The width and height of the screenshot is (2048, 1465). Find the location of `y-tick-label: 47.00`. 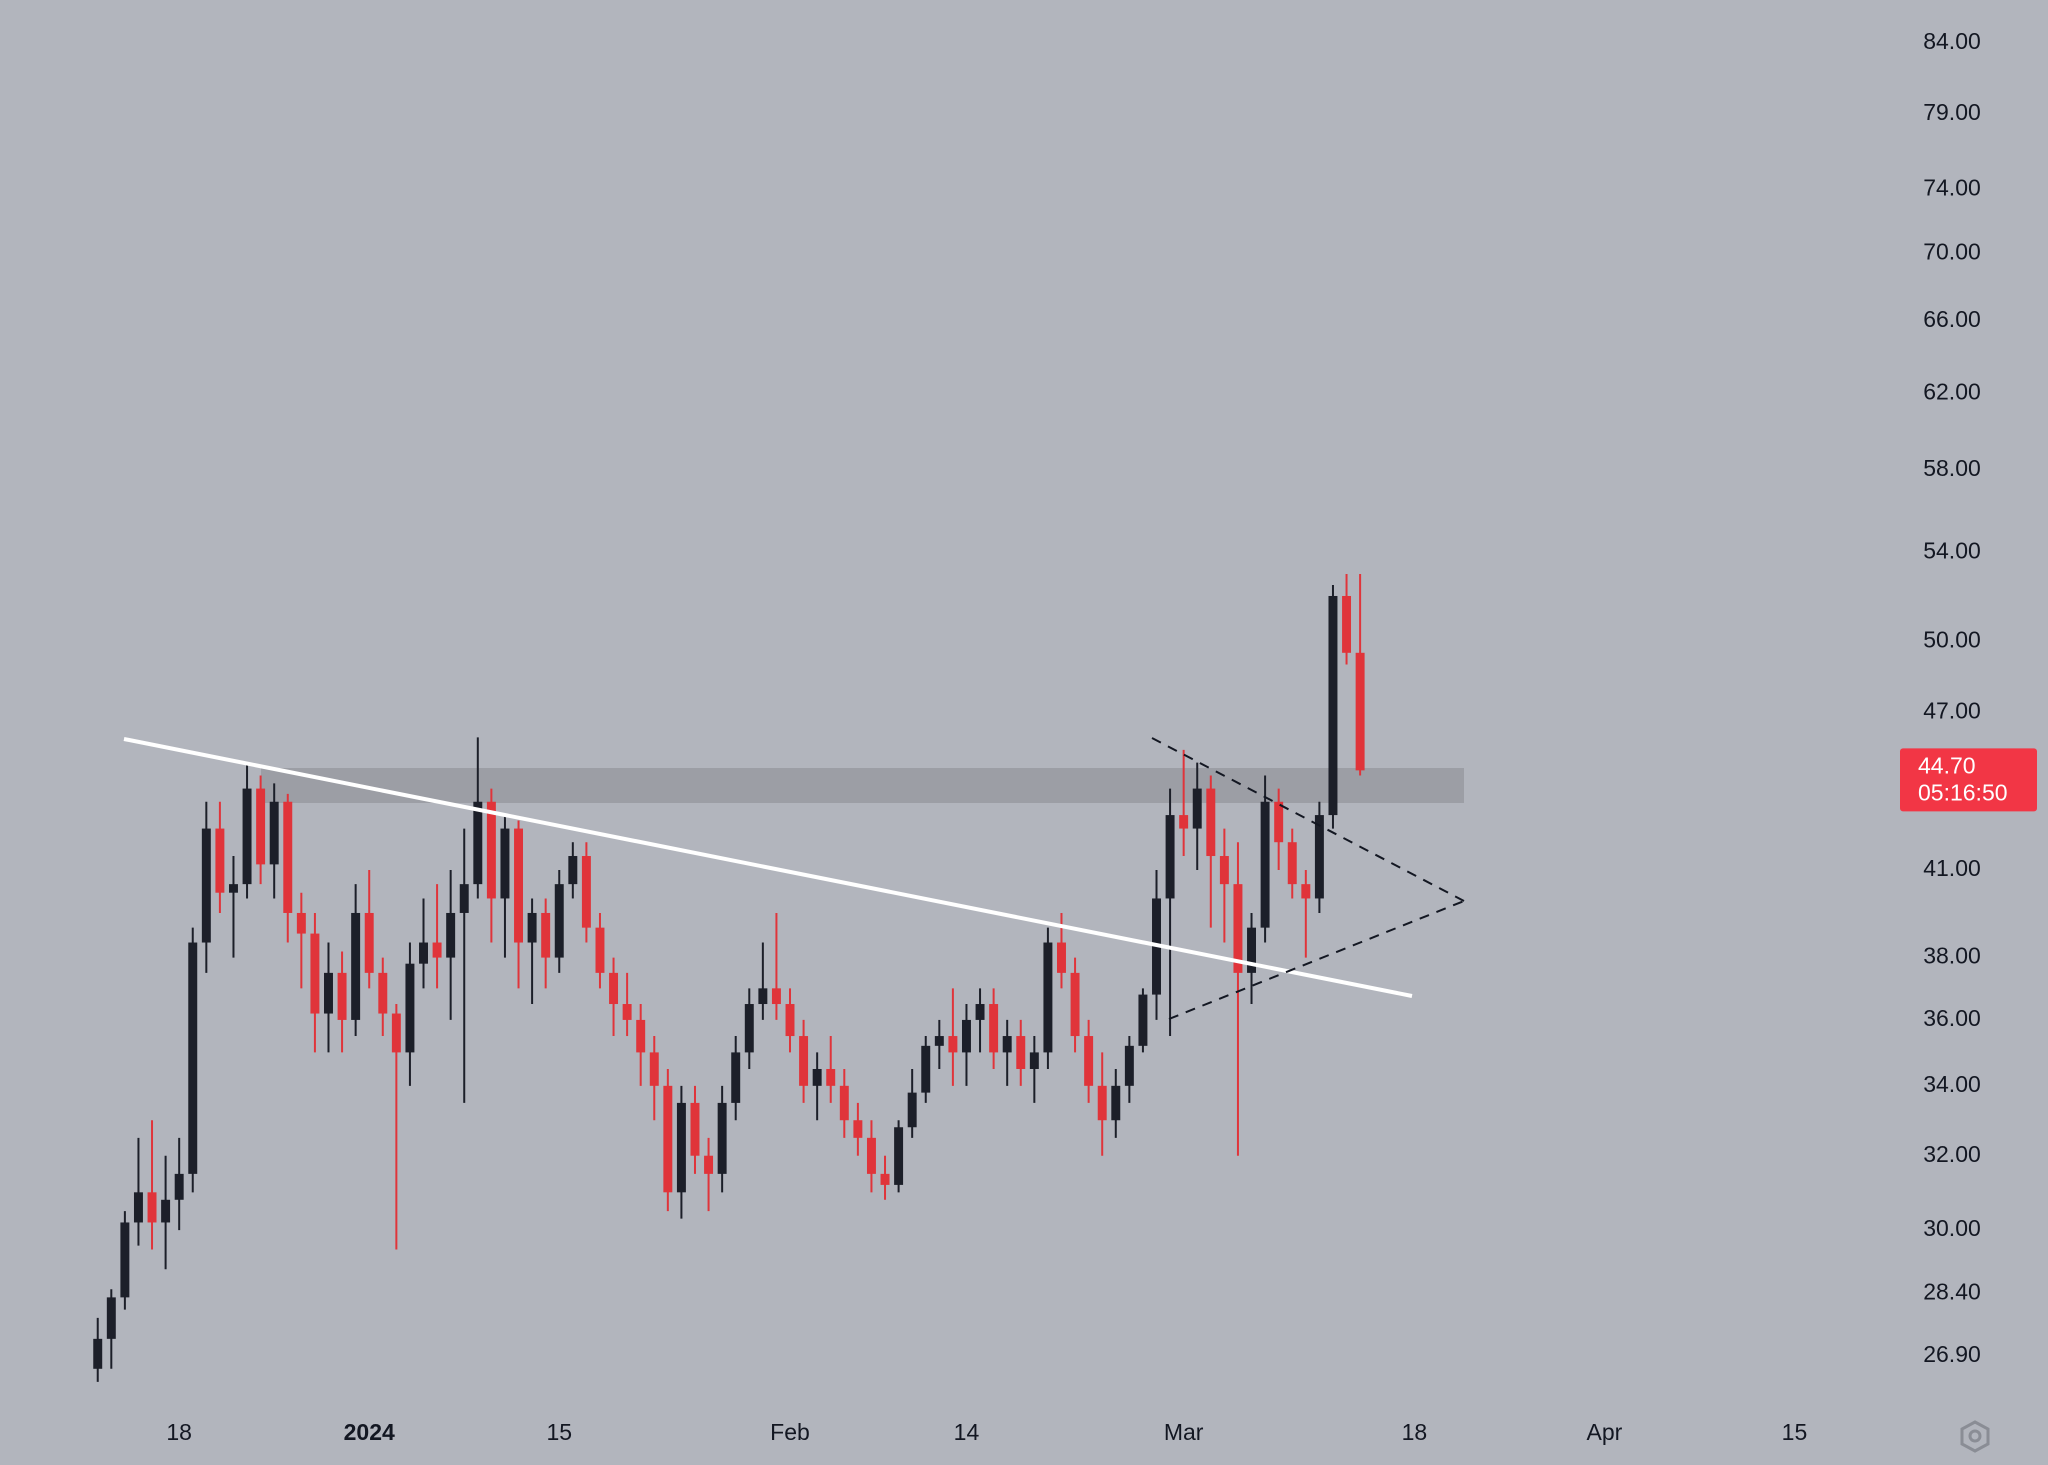

y-tick-label: 47.00 is located at coordinates (1952, 711).